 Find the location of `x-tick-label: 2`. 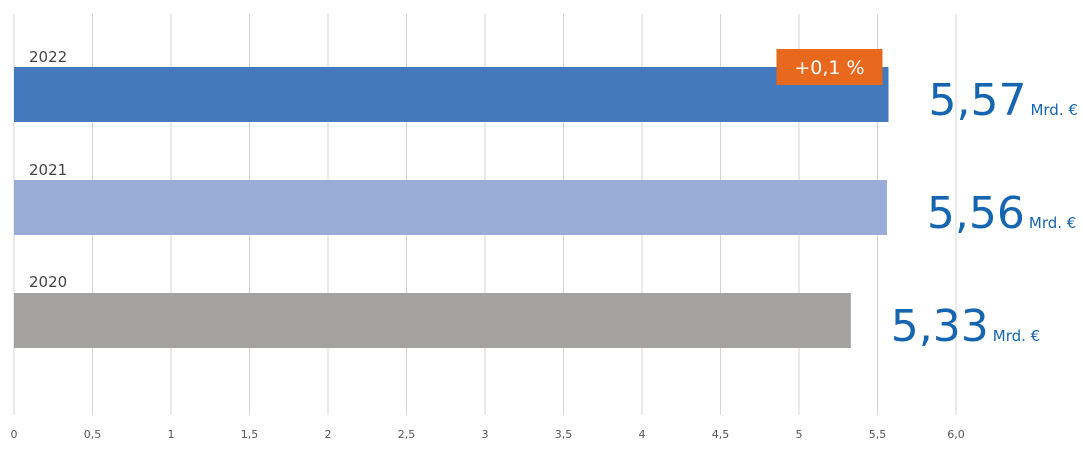

x-tick-label: 2 is located at coordinates (328, 434).